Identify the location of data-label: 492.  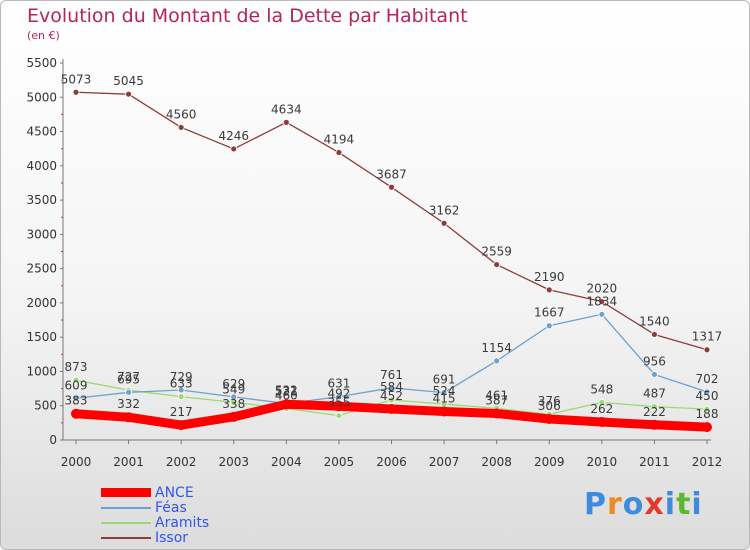
(338, 393).